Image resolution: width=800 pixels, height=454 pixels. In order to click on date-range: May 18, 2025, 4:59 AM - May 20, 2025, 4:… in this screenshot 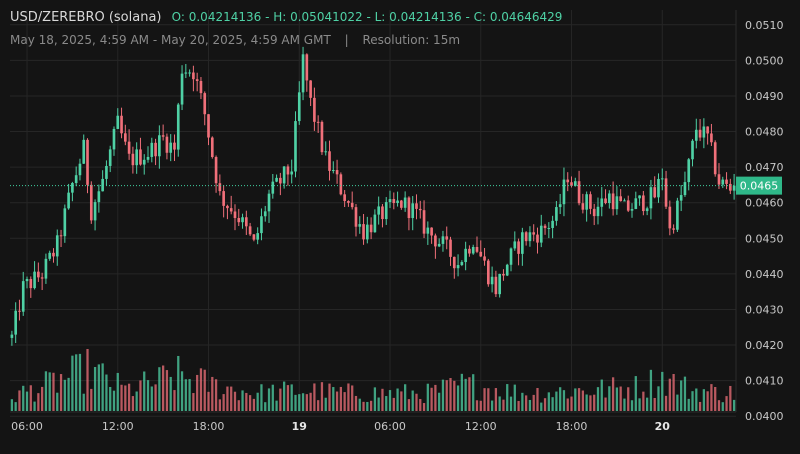, I will do `click(170, 40)`.